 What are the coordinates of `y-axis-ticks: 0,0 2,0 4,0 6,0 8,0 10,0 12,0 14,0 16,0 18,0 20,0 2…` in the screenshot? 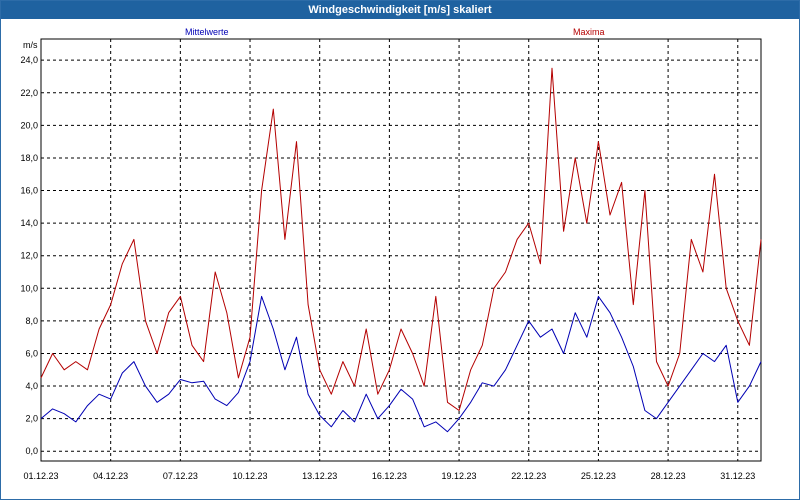 It's located at (29, 255).